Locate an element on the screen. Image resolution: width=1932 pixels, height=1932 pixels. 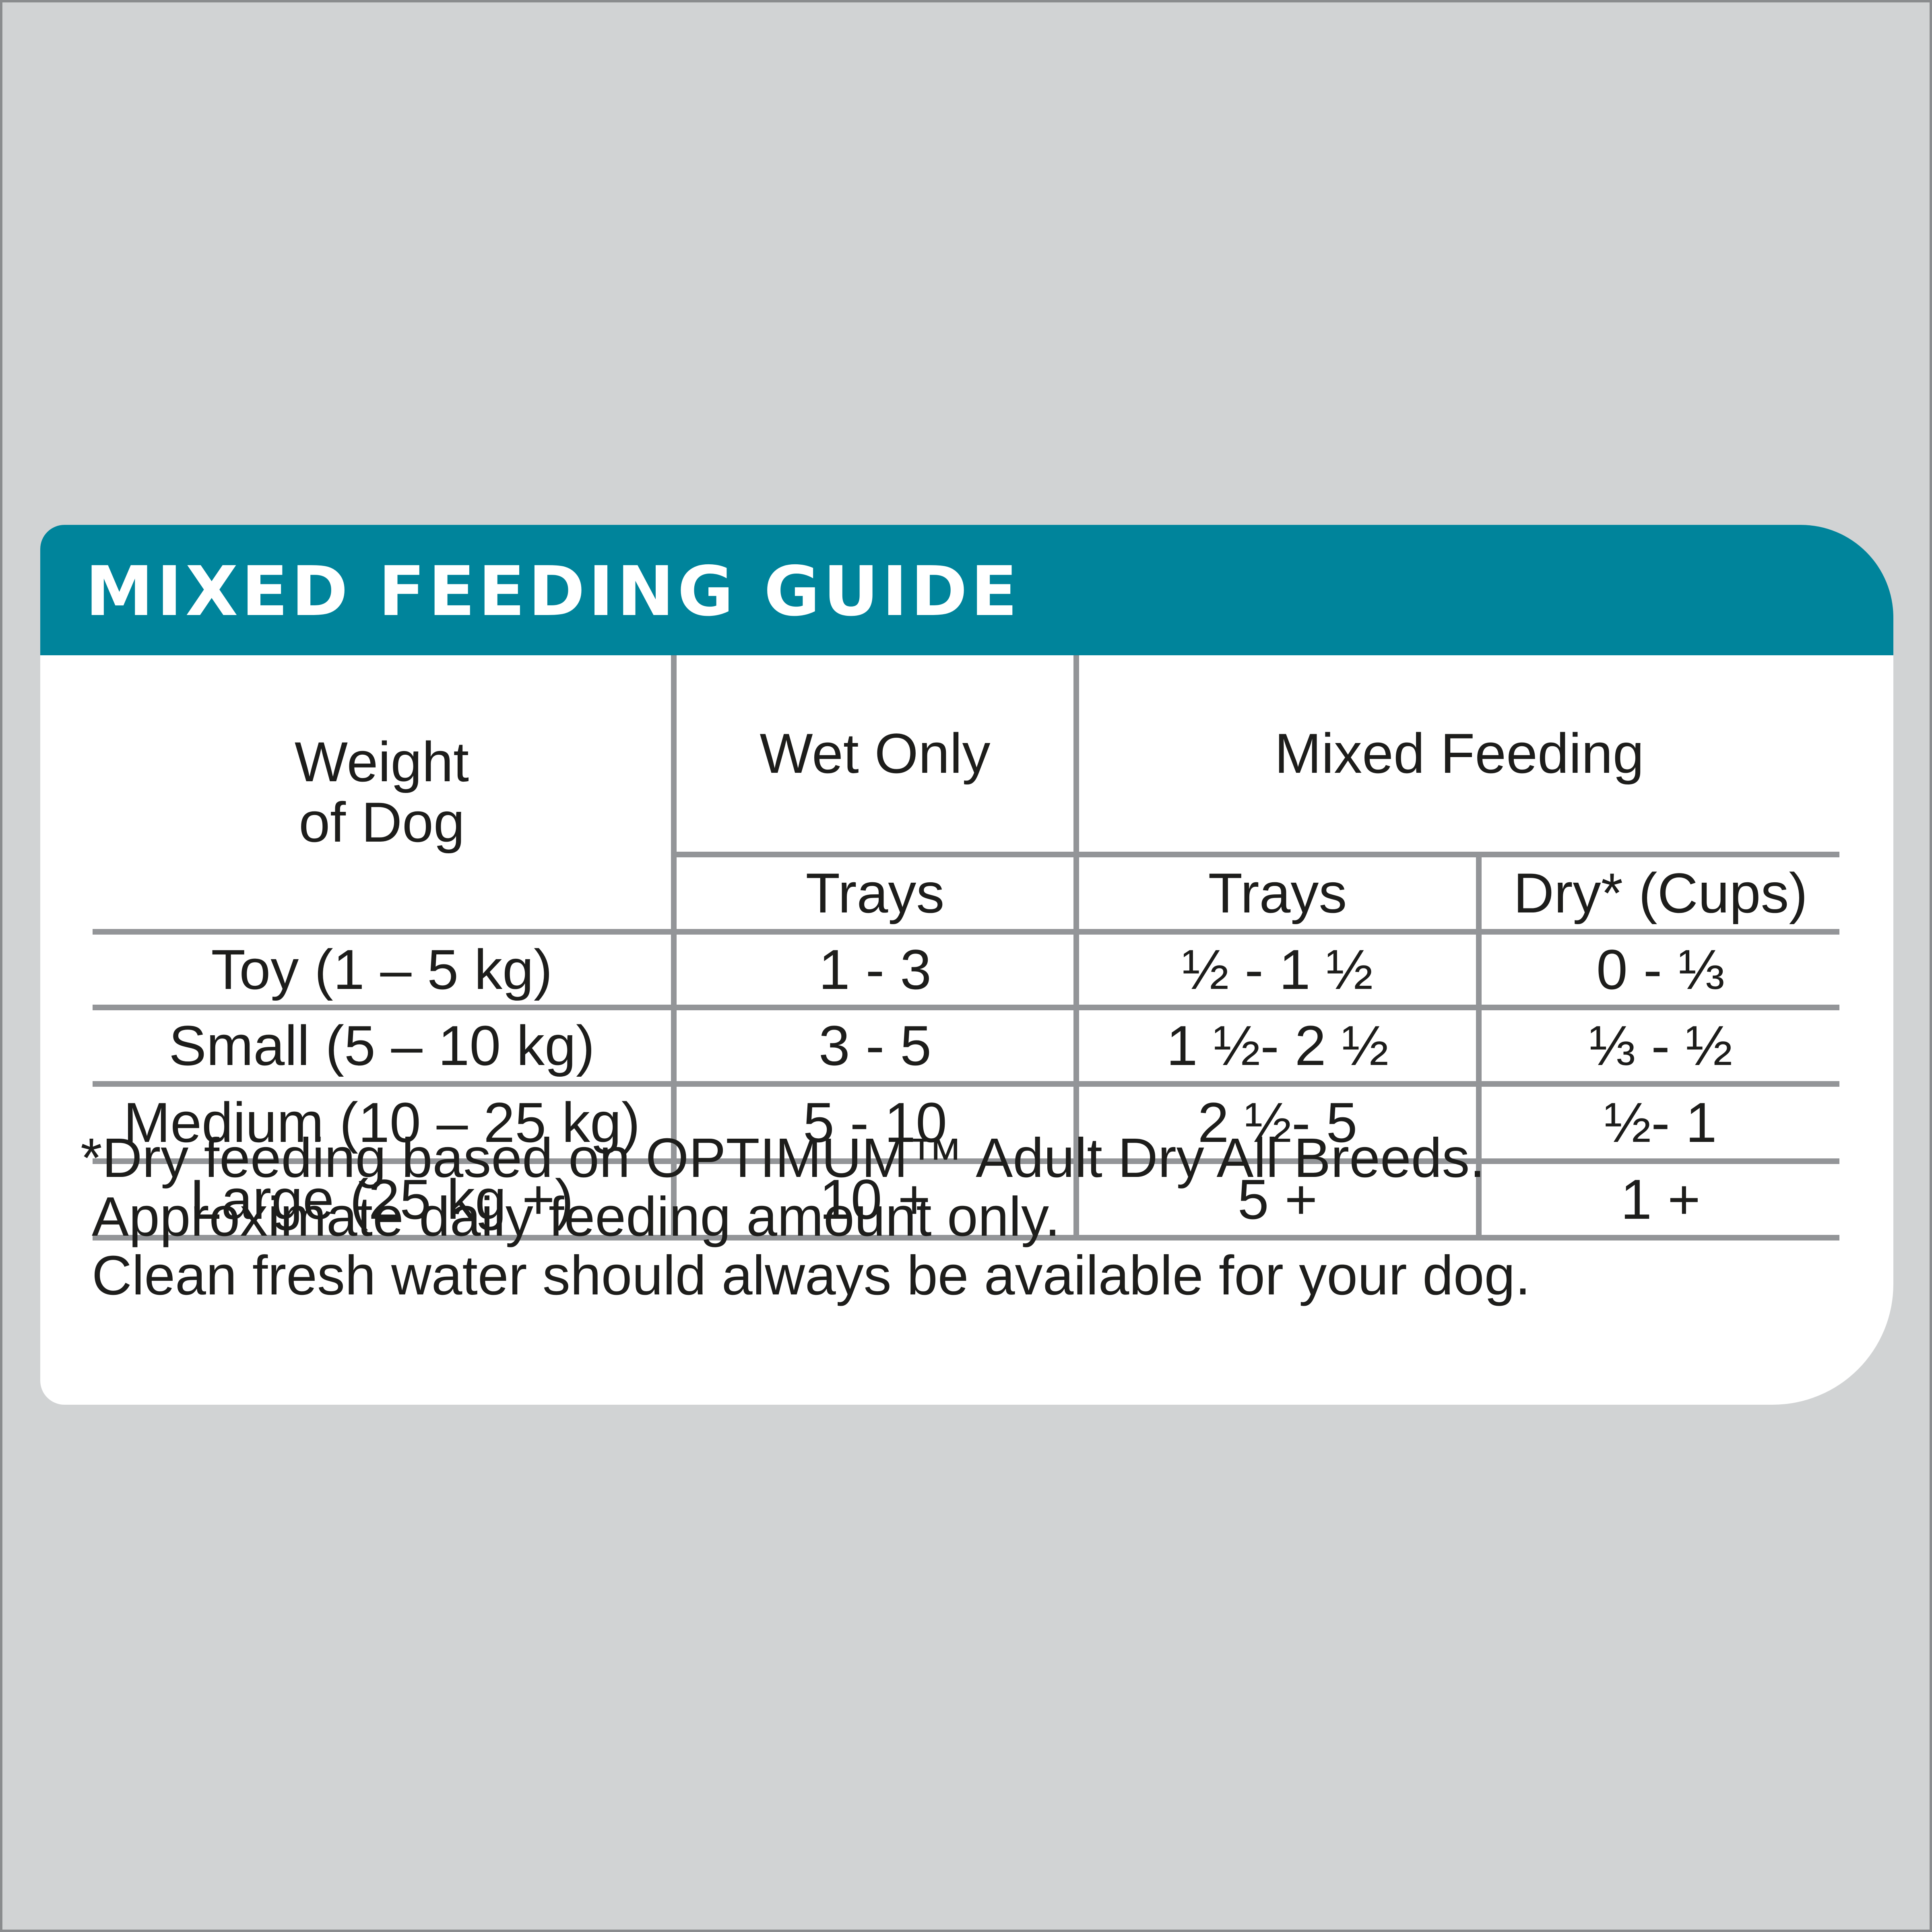
table-row-weight: Medium (10 – 25 kg) is located at coordinates (381, 1122).